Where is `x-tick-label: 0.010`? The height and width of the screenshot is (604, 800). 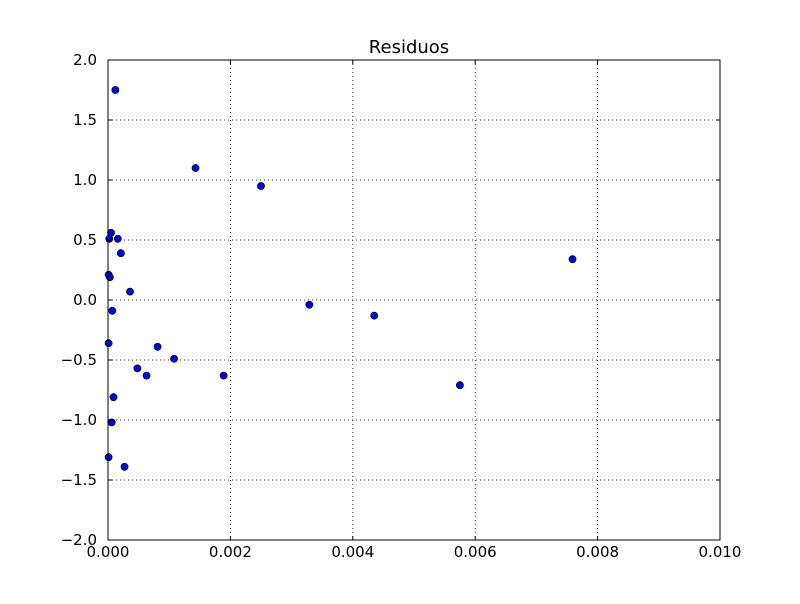 x-tick-label: 0.010 is located at coordinates (720, 552).